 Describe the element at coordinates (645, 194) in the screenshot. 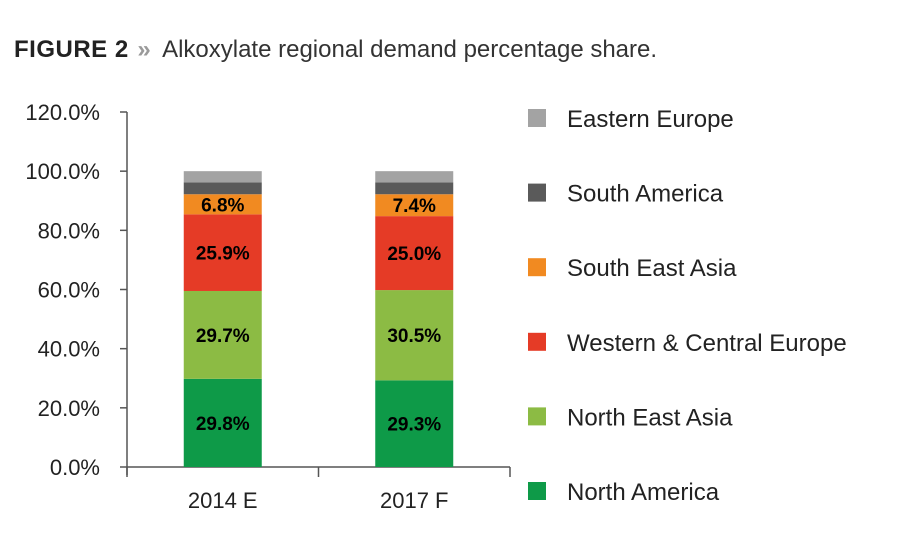

I see `legend-label: South America` at that location.